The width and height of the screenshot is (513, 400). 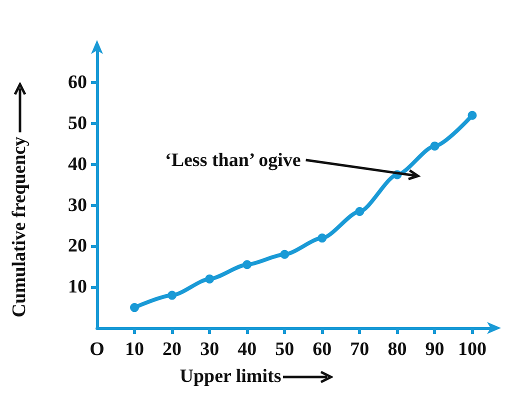 What do you see at coordinates (233, 160) in the screenshot?
I see `annotation: ‘Less than’ ogive` at bounding box center [233, 160].